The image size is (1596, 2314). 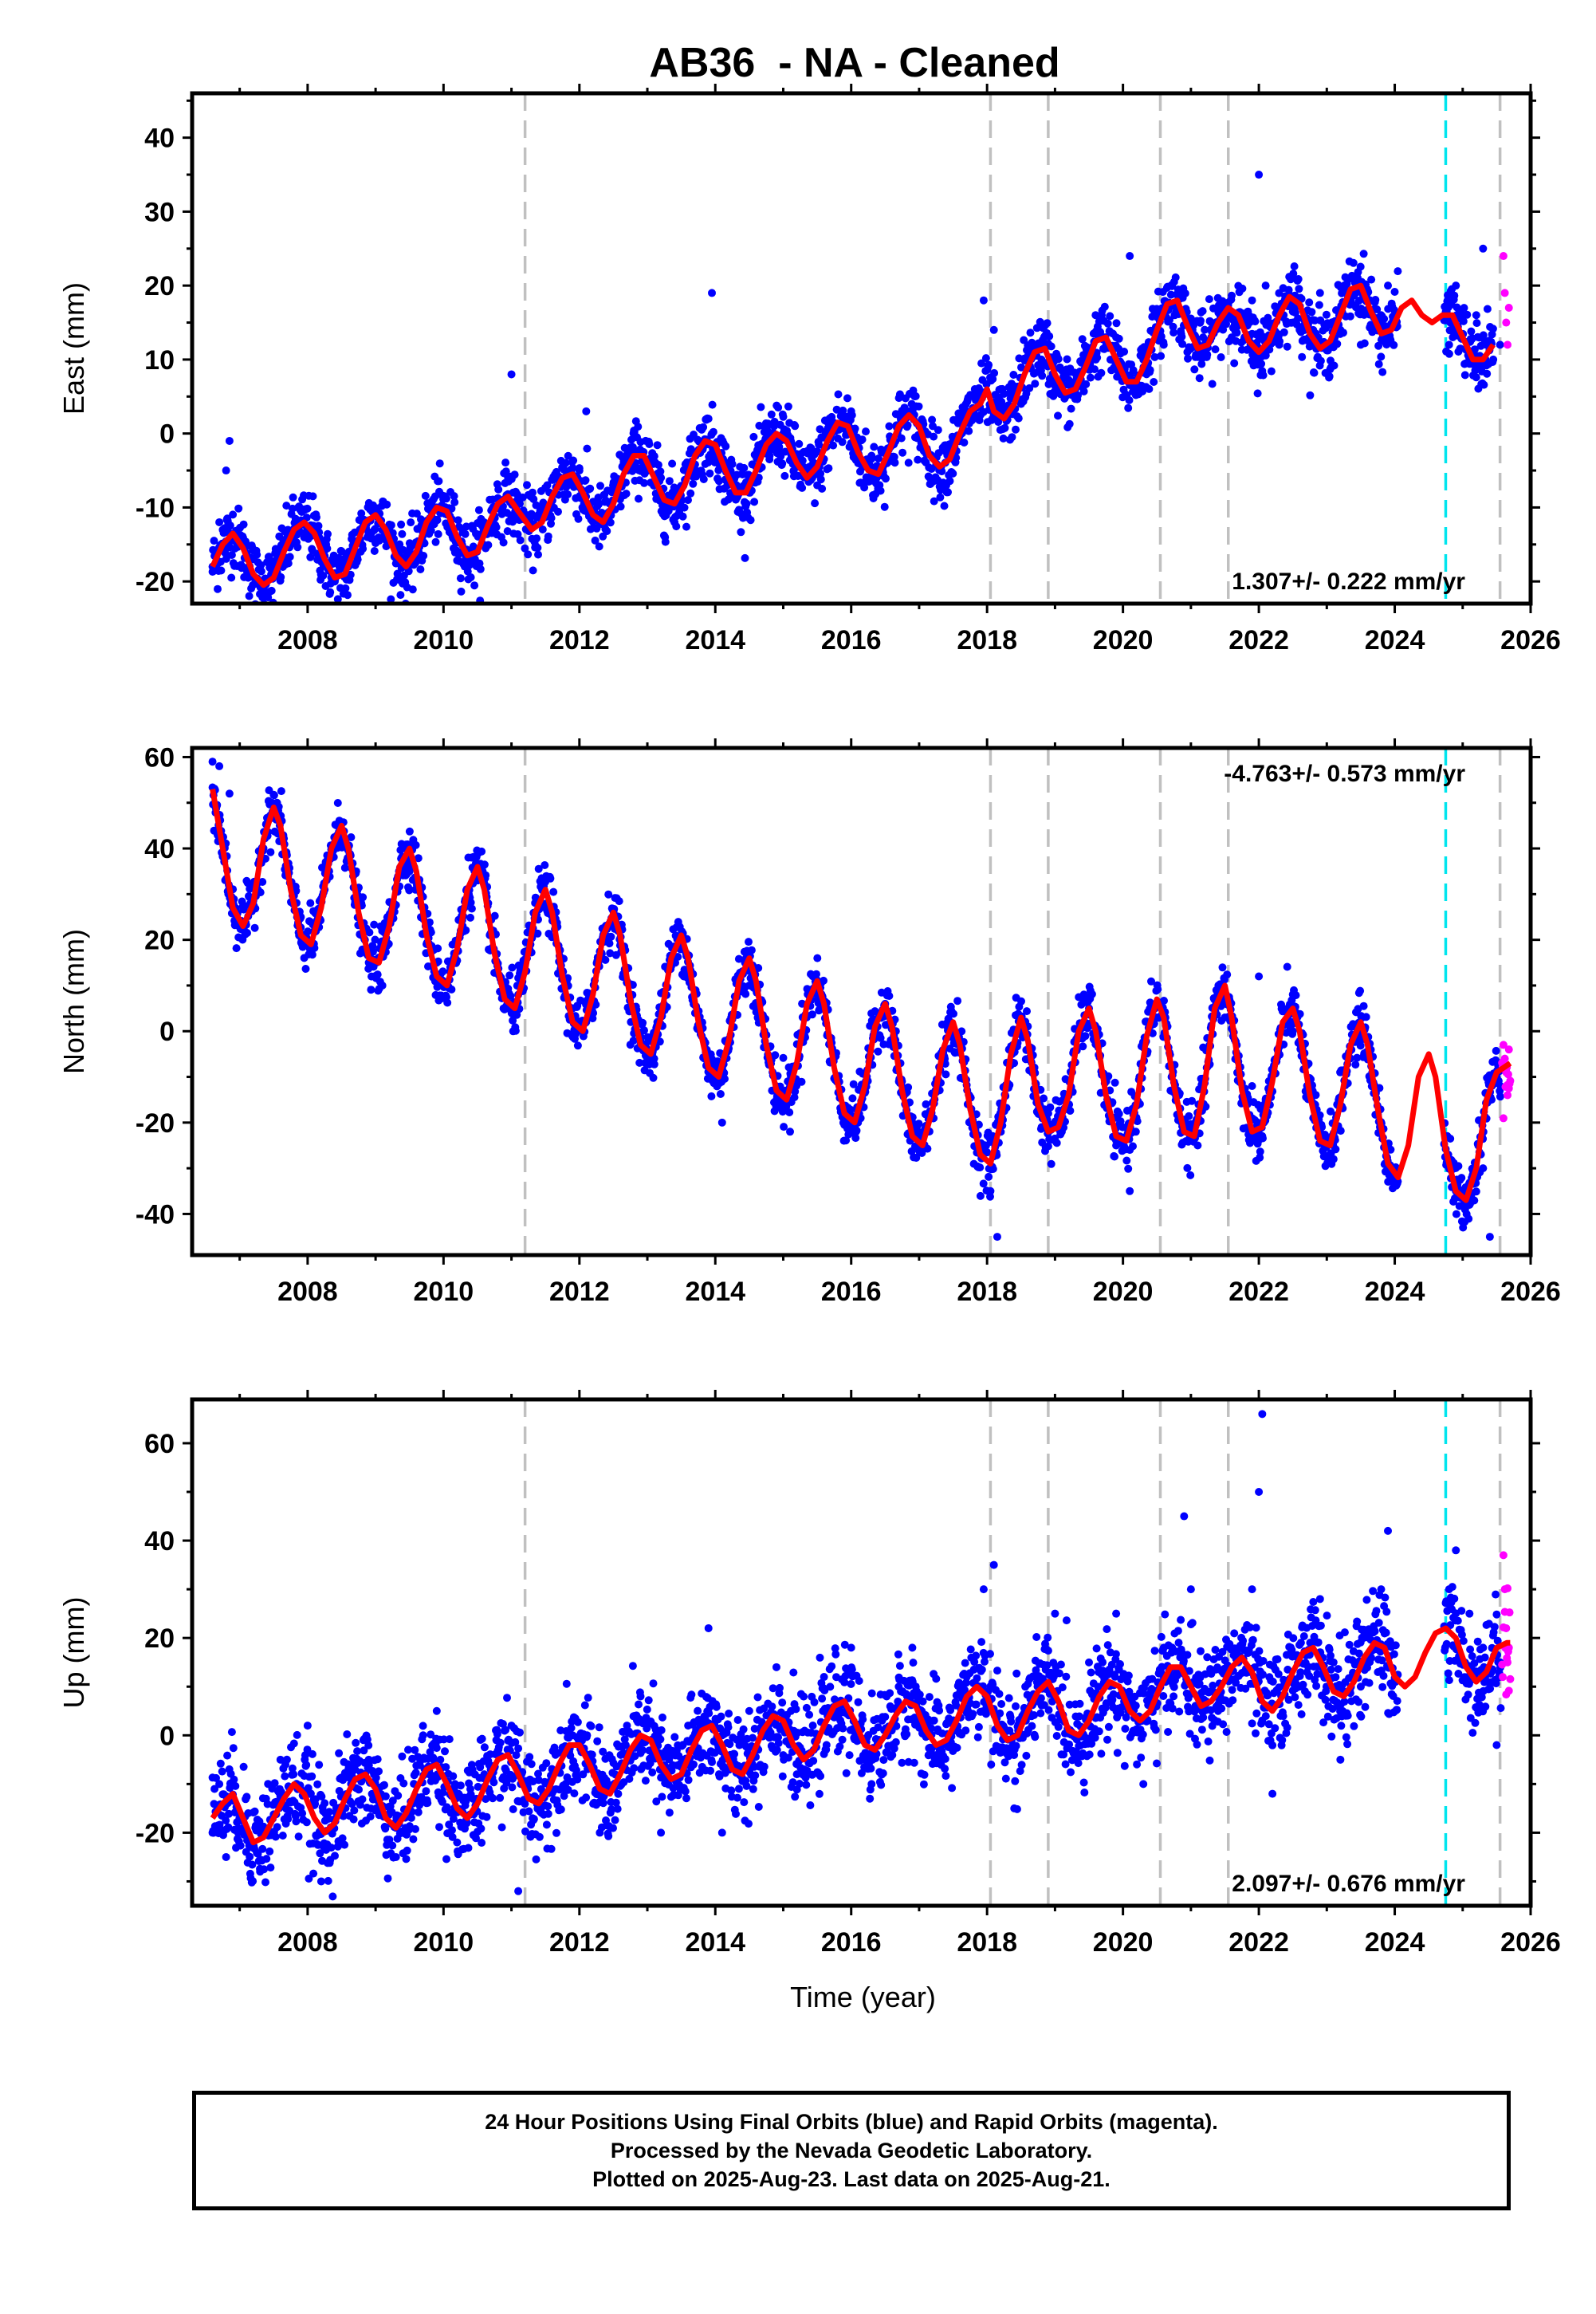 What do you see at coordinates (1530, 640) in the screenshot?
I see `x-tick-label: 2026` at bounding box center [1530, 640].